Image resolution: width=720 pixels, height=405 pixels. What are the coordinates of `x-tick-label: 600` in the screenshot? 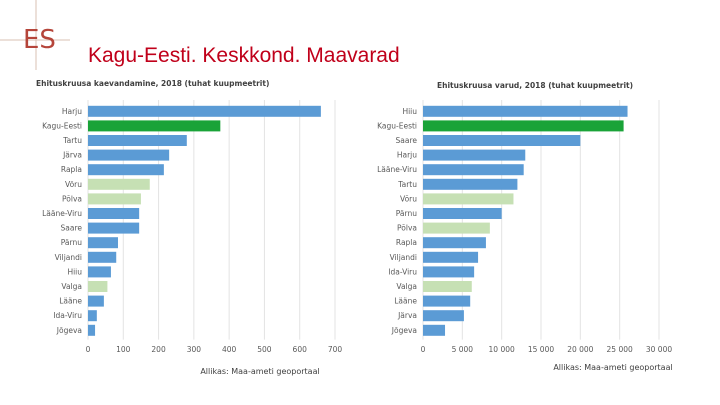 It's located at (300, 349).